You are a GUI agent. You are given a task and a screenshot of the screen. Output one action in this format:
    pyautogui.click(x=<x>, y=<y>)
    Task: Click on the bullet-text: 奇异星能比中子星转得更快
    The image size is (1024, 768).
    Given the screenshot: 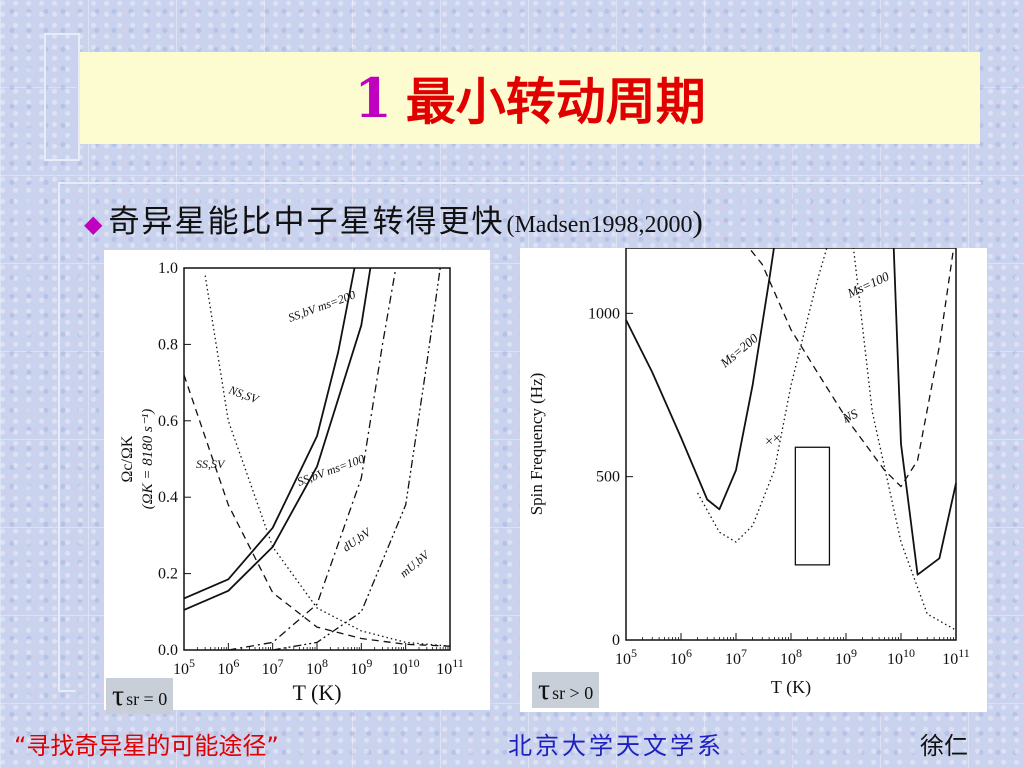 What is the action you would take?
    pyautogui.click(x=306, y=222)
    